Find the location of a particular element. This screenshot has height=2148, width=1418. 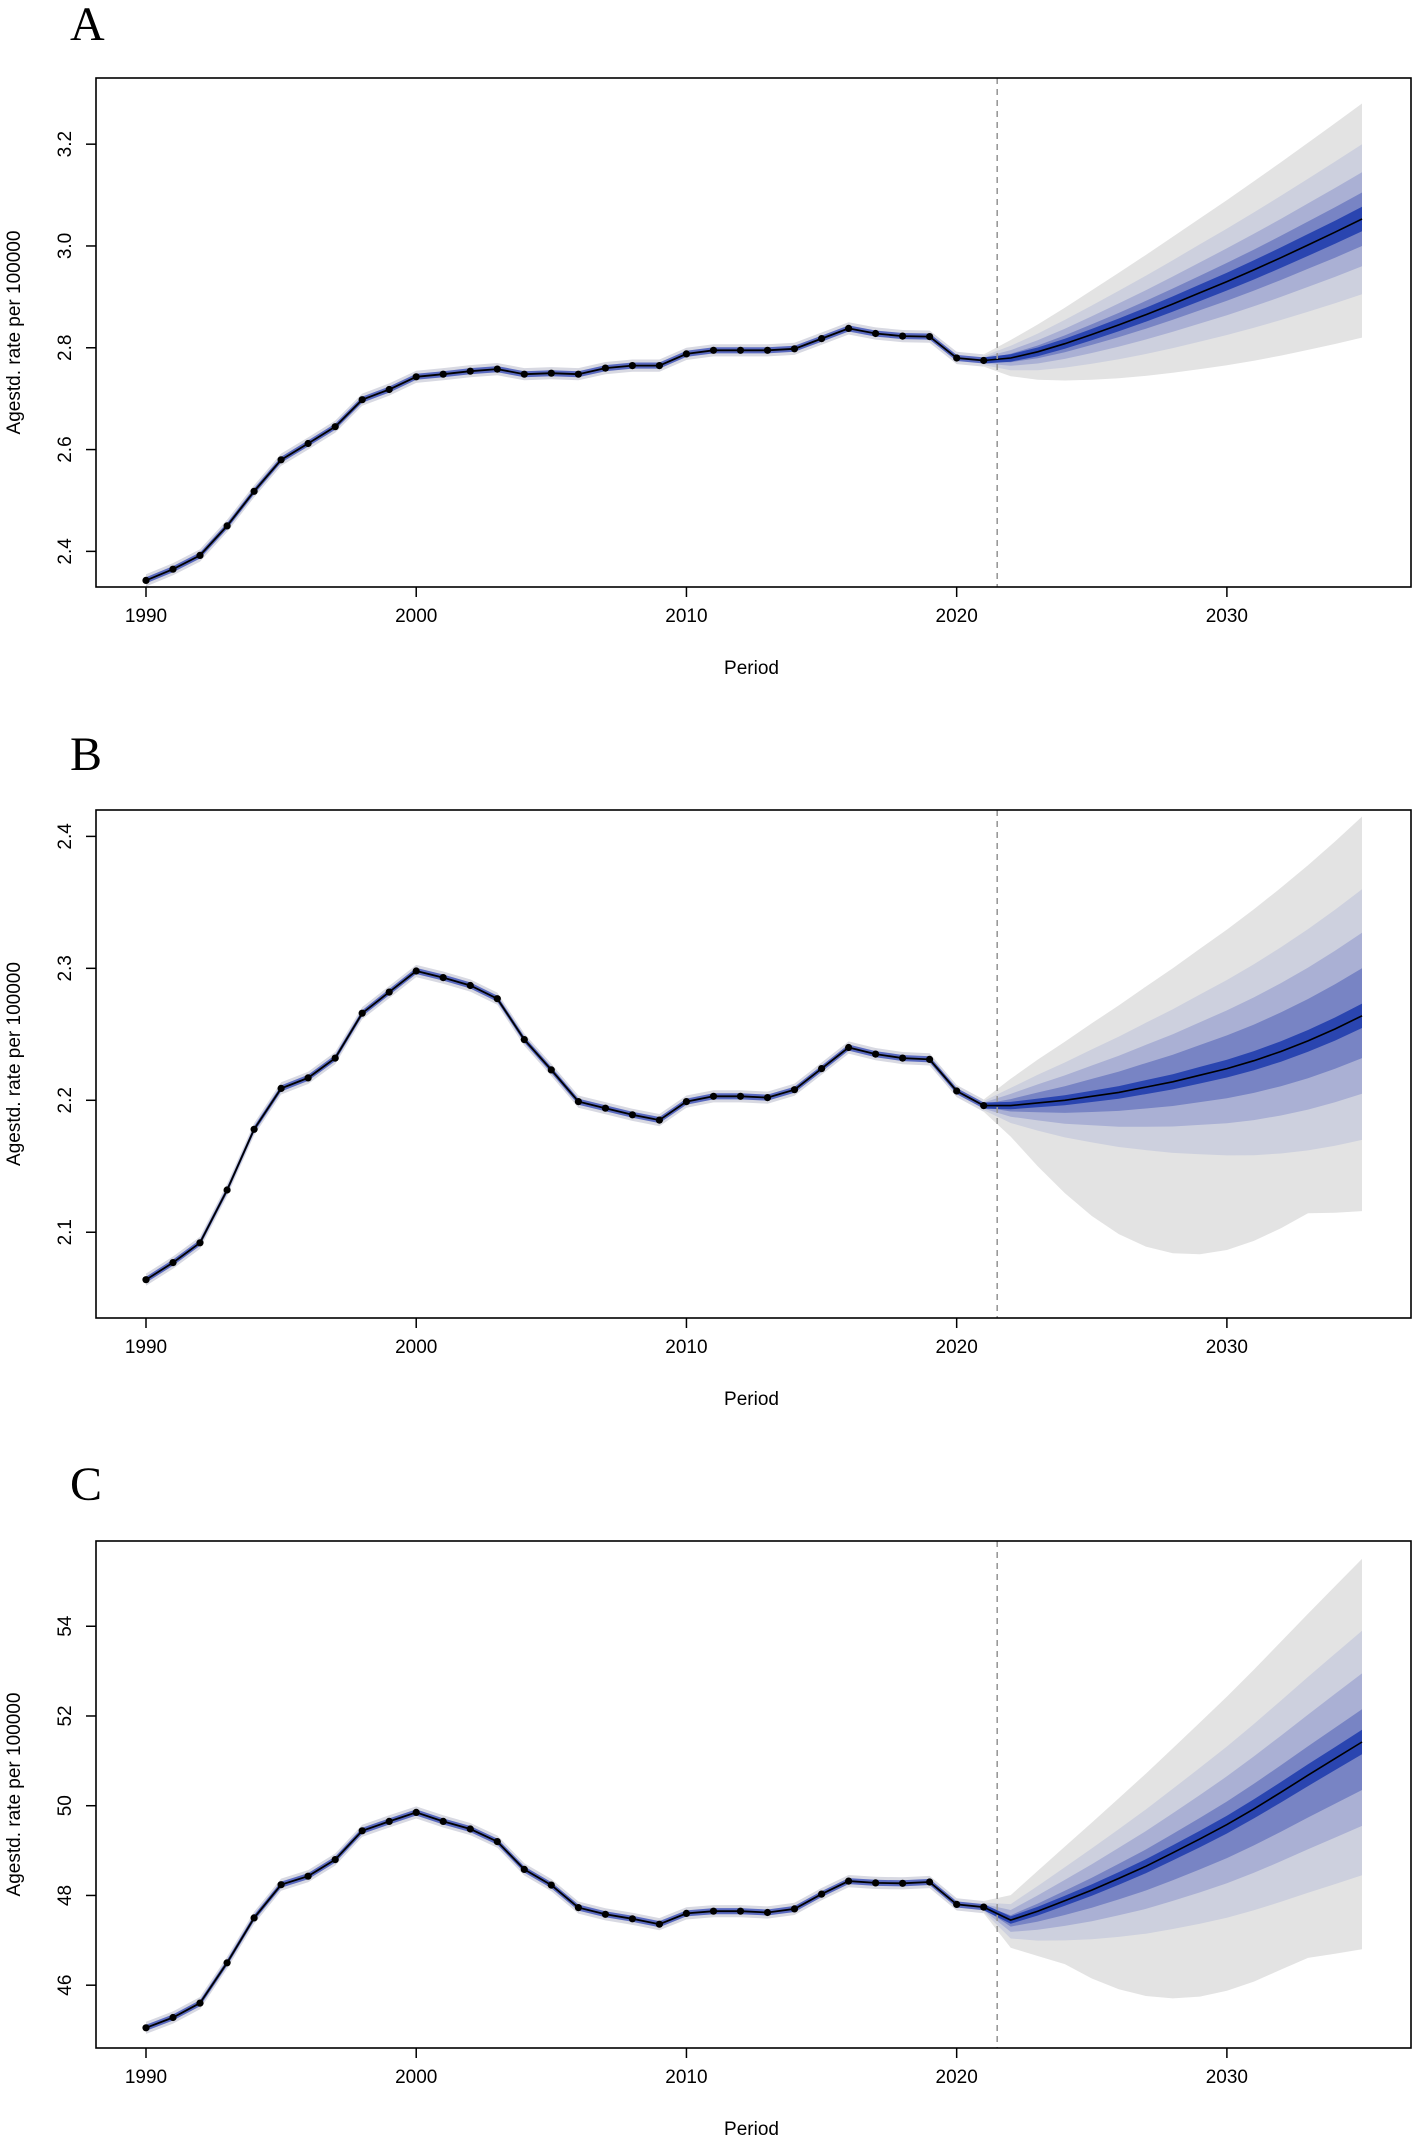

x-tick-label: 2010 is located at coordinates (686, 1347).